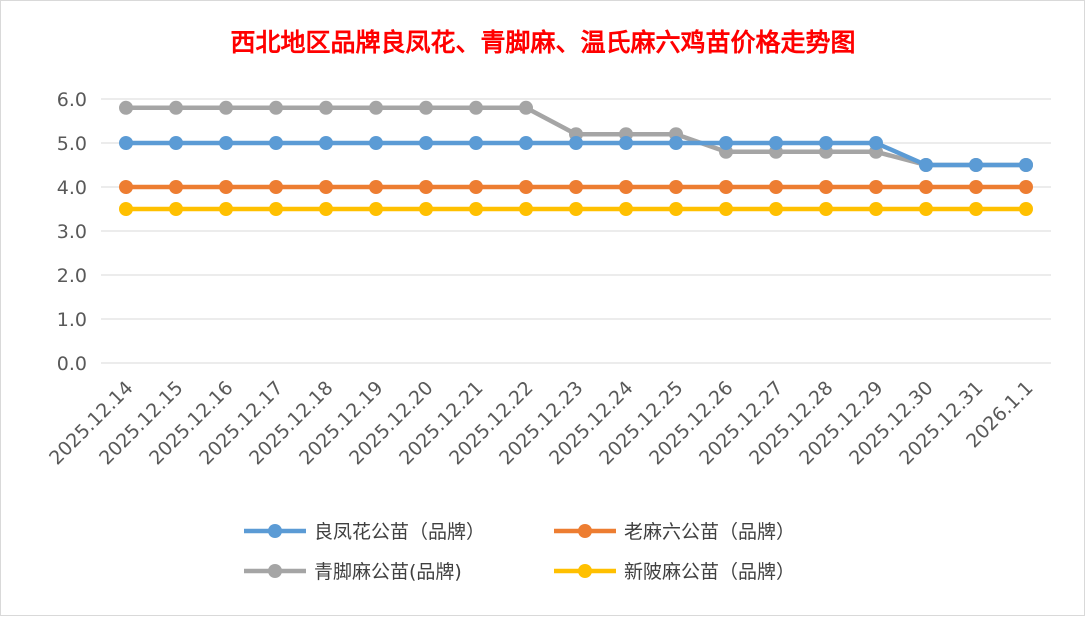 Image resolution: width=1085 pixels, height=617 pixels. Describe the element at coordinates (709, 572) in the screenshot. I see `legend-label: 新陂麻公苗（品牌）` at that location.